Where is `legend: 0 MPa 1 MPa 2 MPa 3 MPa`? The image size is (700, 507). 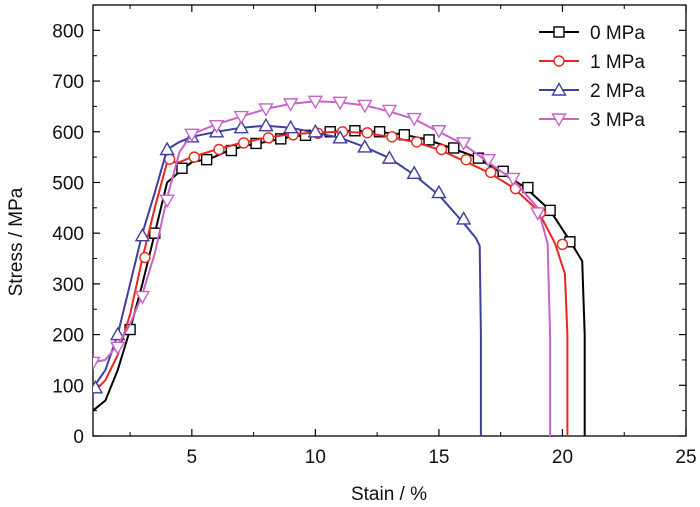 legend: 0 MPa 1 MPa 2 MPa 3 MPa is located at coordinates (592, 77).